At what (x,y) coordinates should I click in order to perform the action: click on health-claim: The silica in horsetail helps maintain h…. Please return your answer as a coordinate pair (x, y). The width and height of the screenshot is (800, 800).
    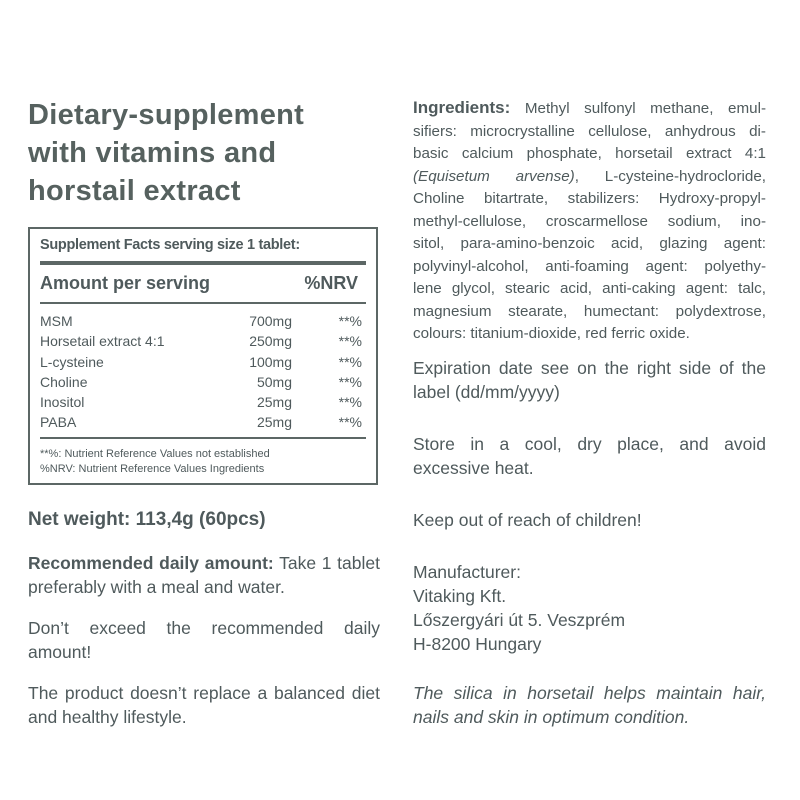
    Looking at the image, I should click on (589, 705).